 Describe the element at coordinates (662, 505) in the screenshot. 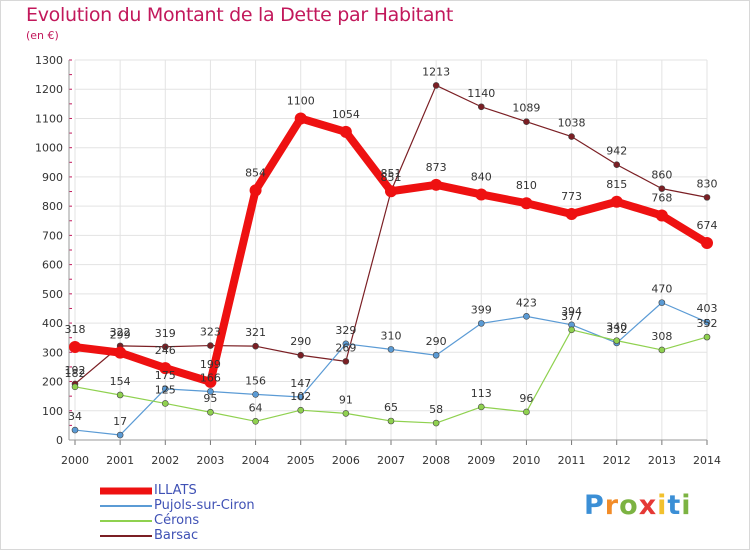

I see `logo-letter: i` at that location.